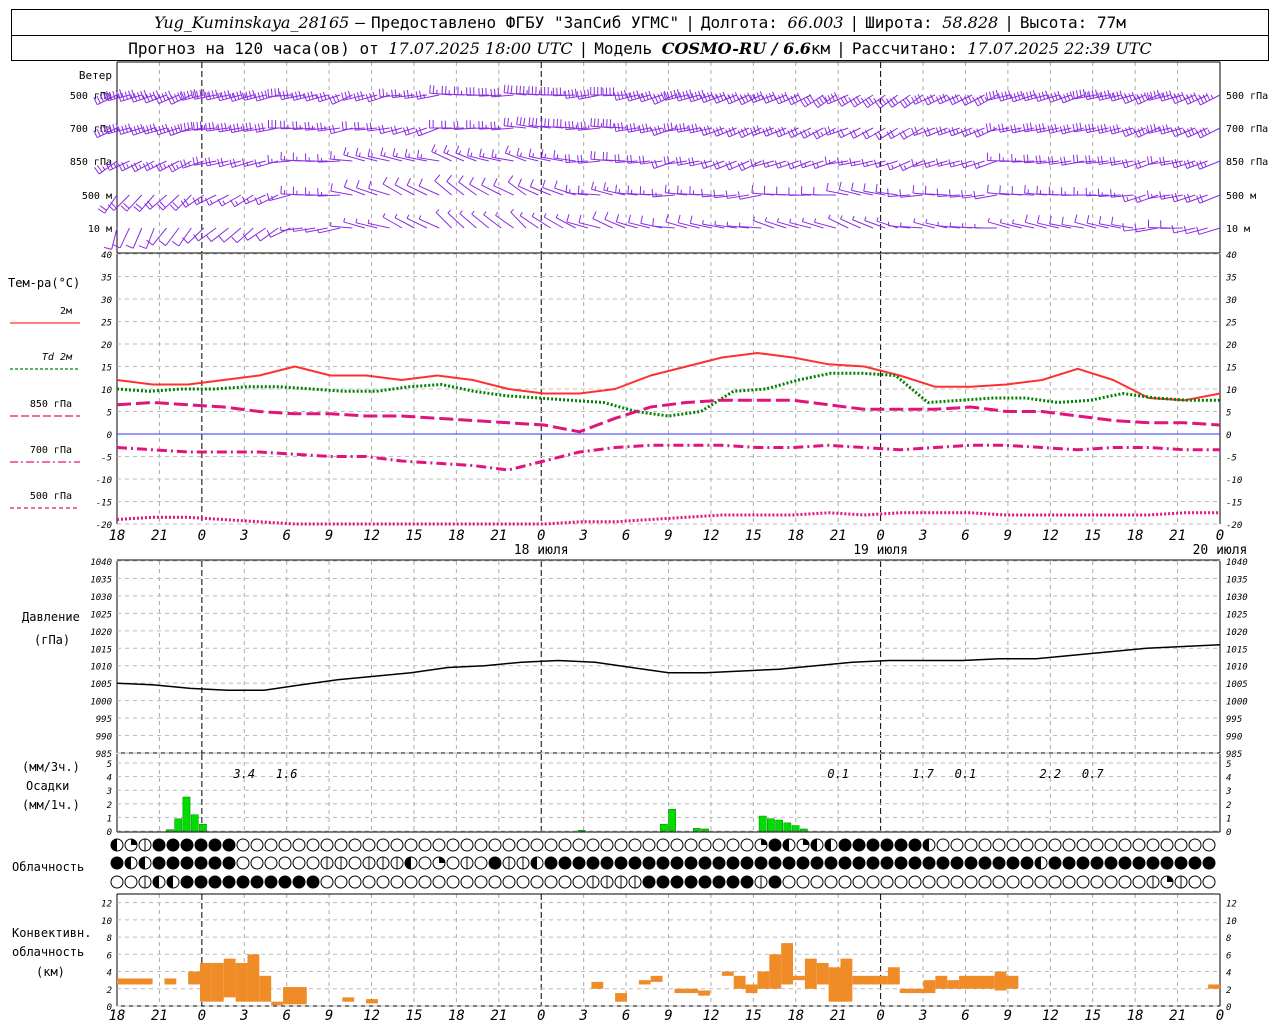 Image resolution: width=1280 pixels, height=1024 pixels. What do you see at coordinates (668, 377) in the screenshot?
I see `temp-series-line` at bounding box center [668, 377].